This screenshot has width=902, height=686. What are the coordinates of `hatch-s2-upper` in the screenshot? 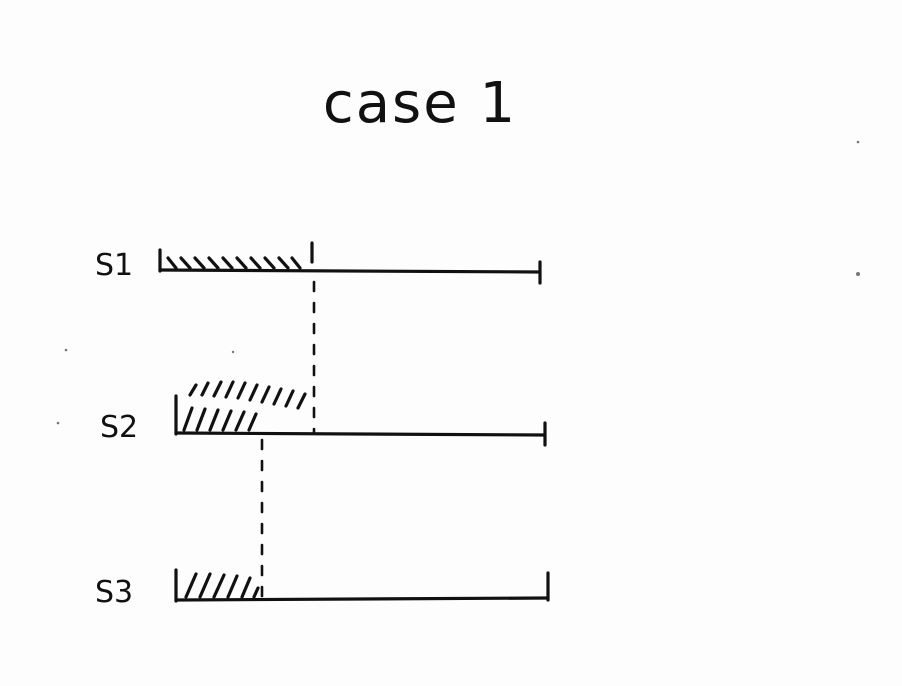 It's located at (247, 395).